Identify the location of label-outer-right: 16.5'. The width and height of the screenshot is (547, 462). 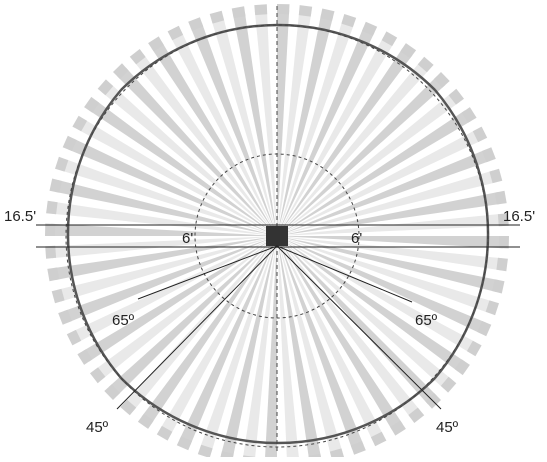
(519, 216).